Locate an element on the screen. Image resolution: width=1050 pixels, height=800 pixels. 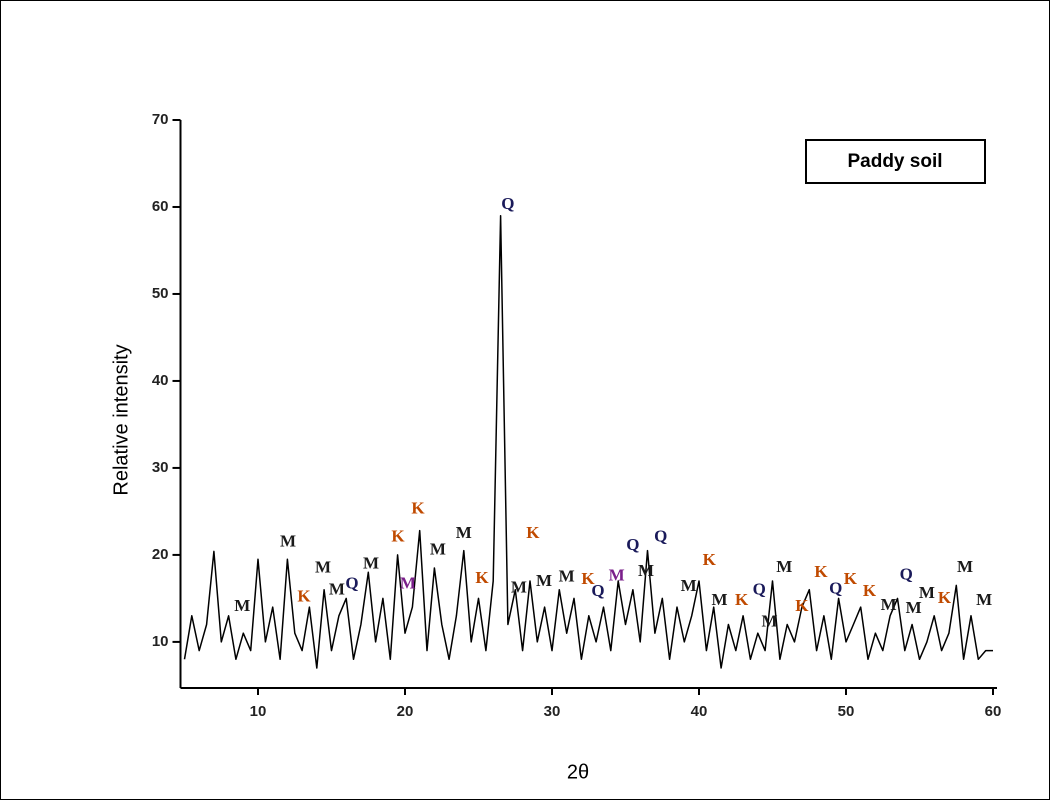
x-tick-label: 60 is located at coordinates (993, 711).